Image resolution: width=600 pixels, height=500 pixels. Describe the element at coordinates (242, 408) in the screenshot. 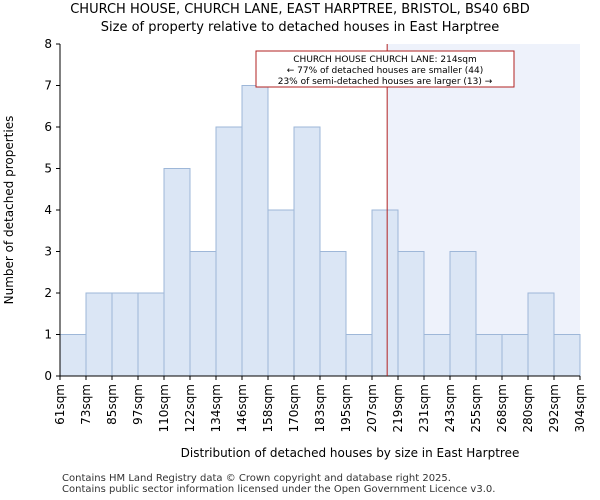

I see `x-tick-label-146sqm: 146sqm` at that location.